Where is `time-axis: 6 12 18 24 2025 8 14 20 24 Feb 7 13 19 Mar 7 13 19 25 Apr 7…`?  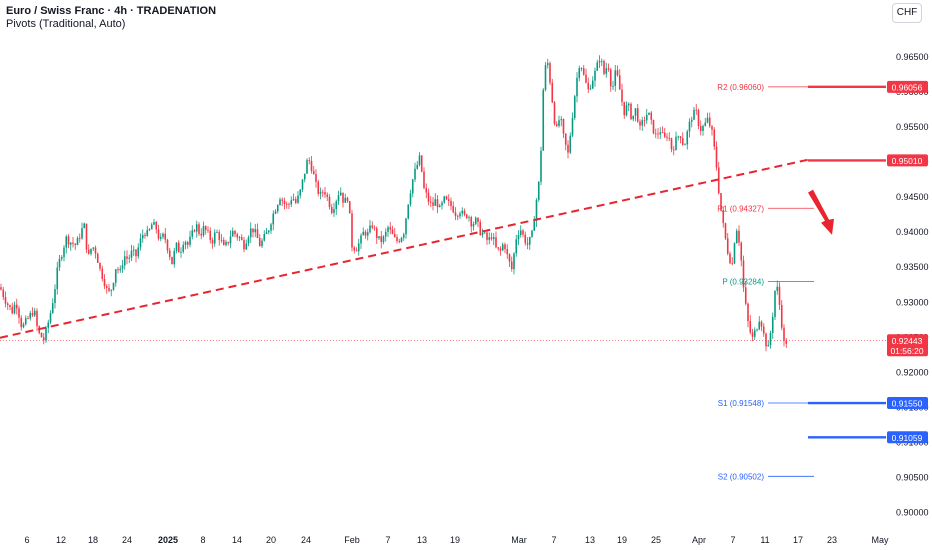
time-axis: 6 12 18 24 2025 8 14 20 24 Feb 7 13 19 Mar 7 13 19 25 Apr 7… is located at coordinates (456, 540).